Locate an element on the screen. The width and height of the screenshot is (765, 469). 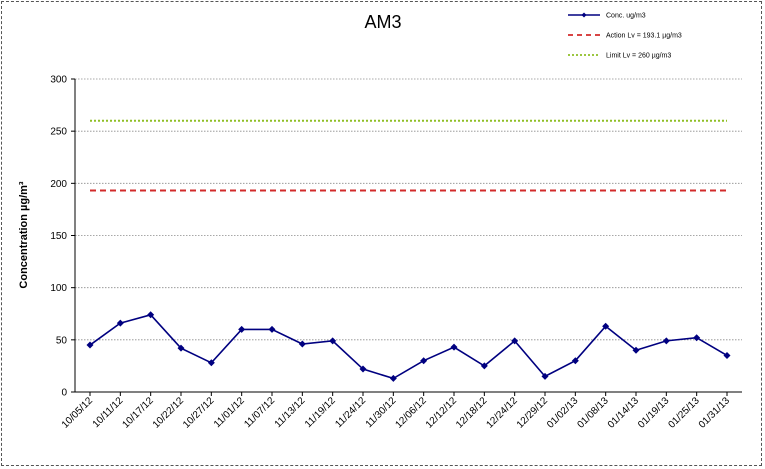
x-tick-label: 10/05/12 is located at coordinates (78, 413).